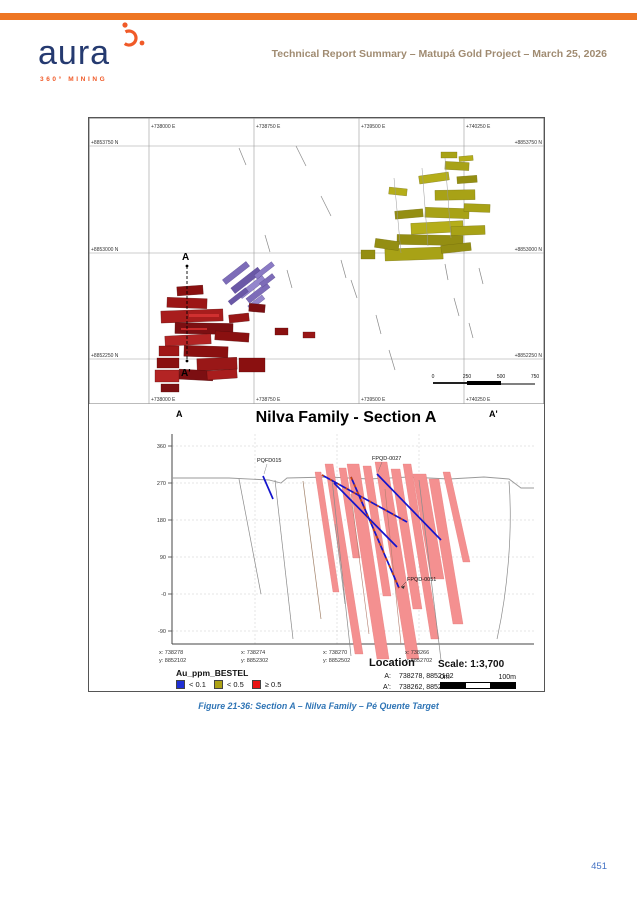  Describe the element at coordinates (273, 684) in the screenshot. I see `legend-label: ≥ 0.5` at that location.